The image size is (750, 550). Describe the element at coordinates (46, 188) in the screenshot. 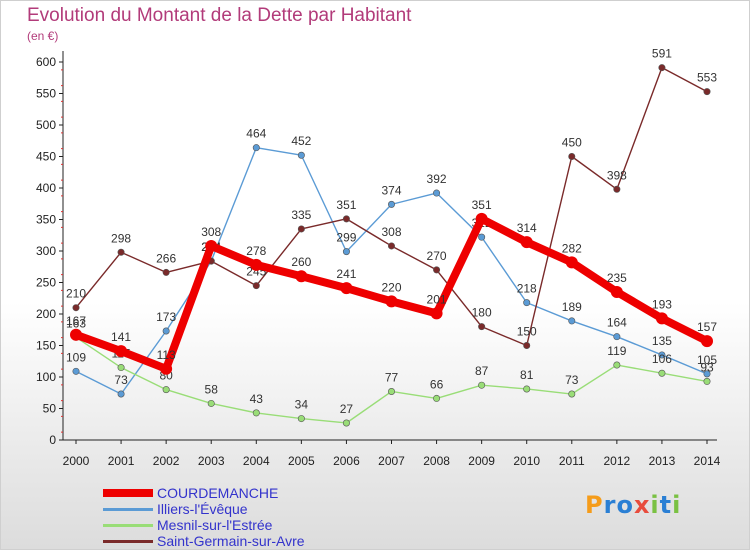

I see `y-tick-label: 400` at that location.